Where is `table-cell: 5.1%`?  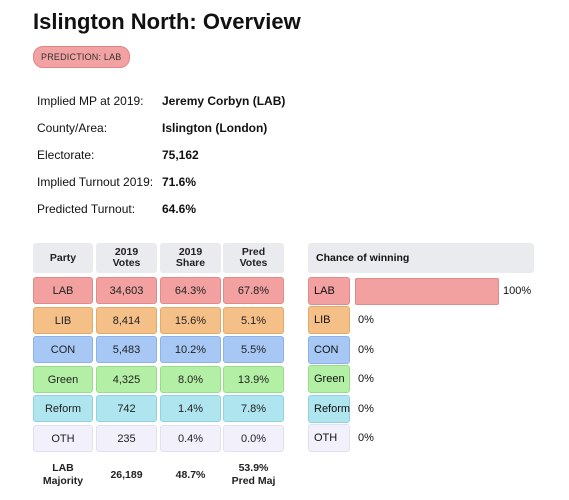 table-cell: 5.1% is located at coordinates (253, 320).